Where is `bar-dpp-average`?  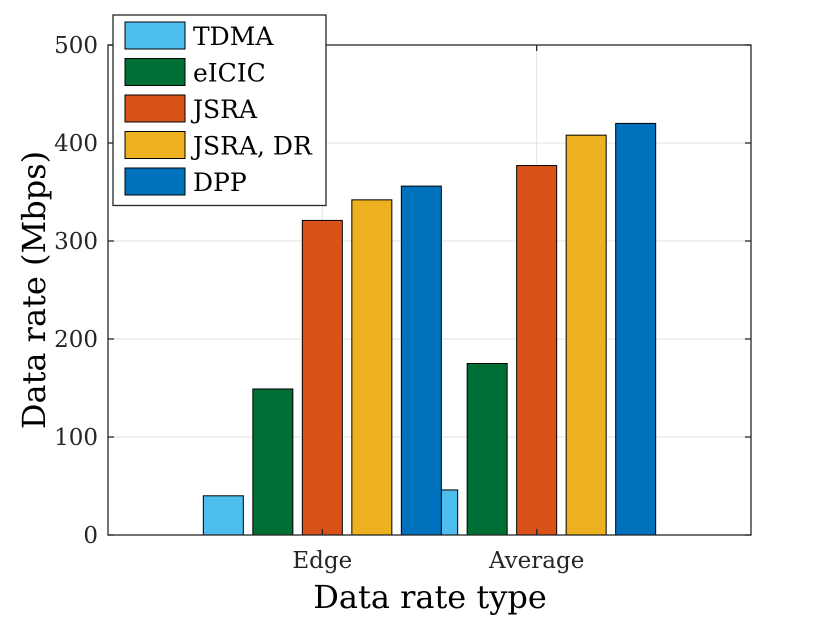
bar-dpp-average is located at coordinates (636, 329).